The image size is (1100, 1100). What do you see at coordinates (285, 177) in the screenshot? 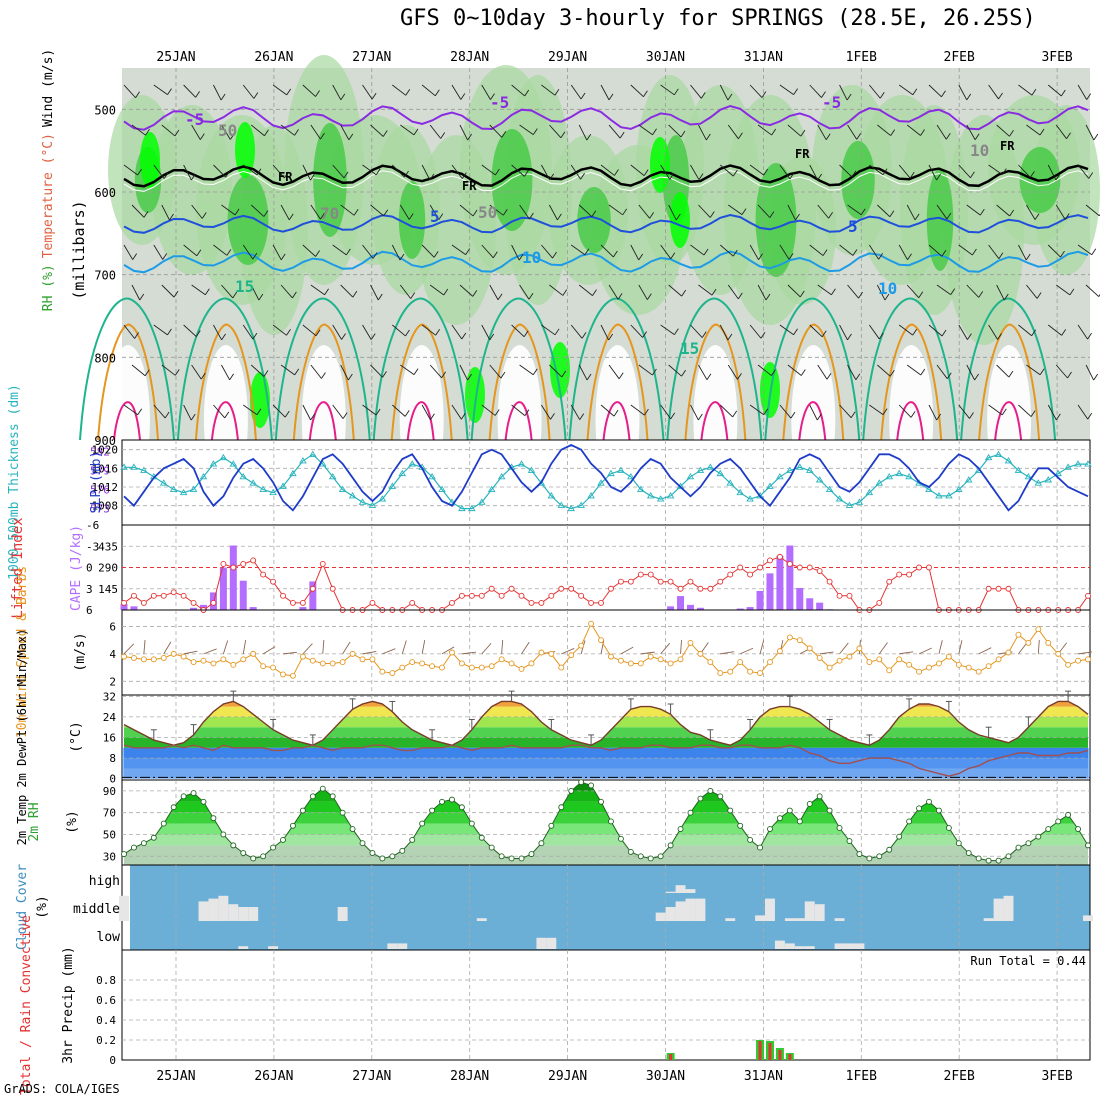
I see `contour-label: FR` at bounding box center [285, 177].